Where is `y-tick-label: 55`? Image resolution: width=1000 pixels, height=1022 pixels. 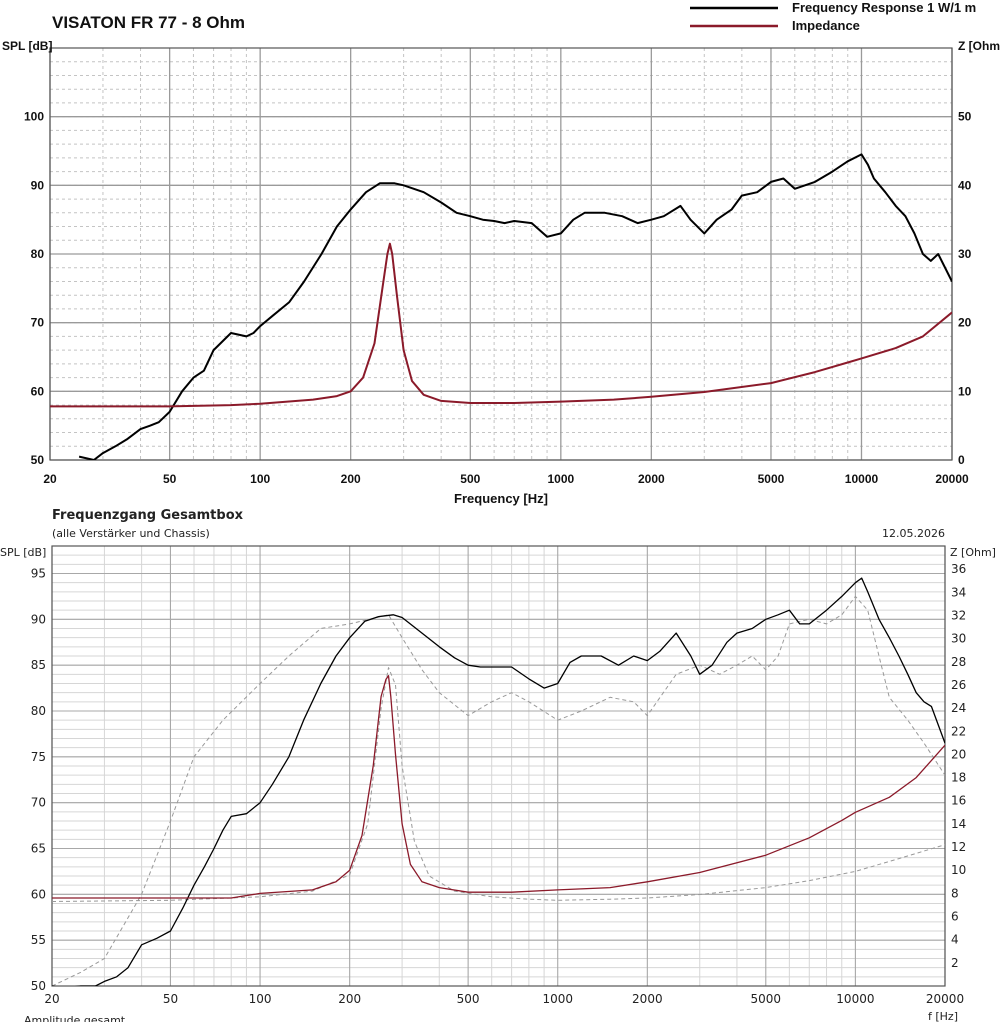 y-tick-label: 55 is located at coordinates (38, 940).